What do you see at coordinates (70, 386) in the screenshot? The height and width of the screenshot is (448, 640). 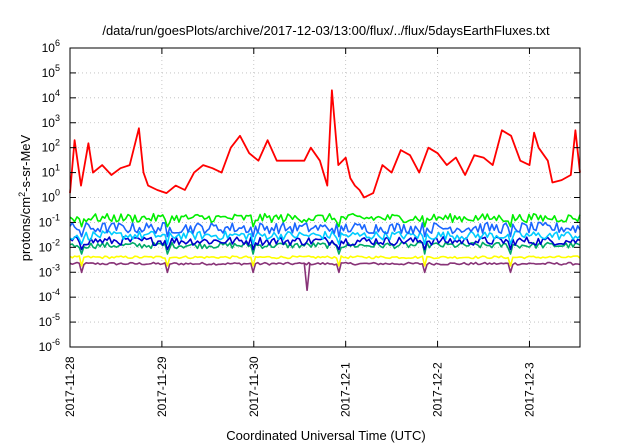 I see `x-tick-label: 2017-11-28` at bounding box center [70, 386].